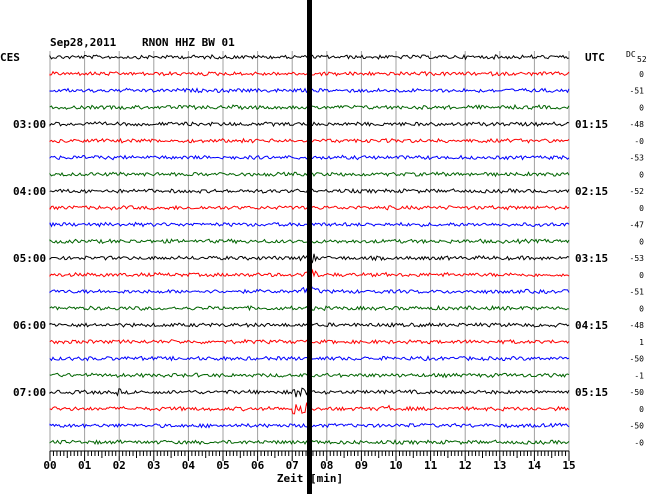  I want to click on right-time-label: 04:15, so click(591, 325).